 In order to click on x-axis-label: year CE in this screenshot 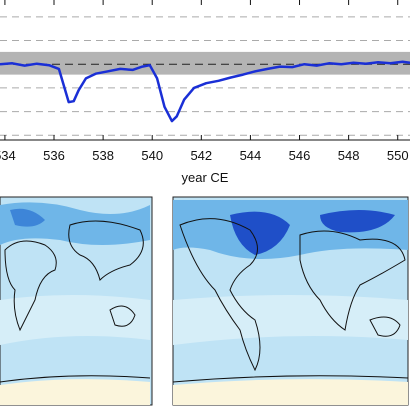, I will do `click(205, 177)`.